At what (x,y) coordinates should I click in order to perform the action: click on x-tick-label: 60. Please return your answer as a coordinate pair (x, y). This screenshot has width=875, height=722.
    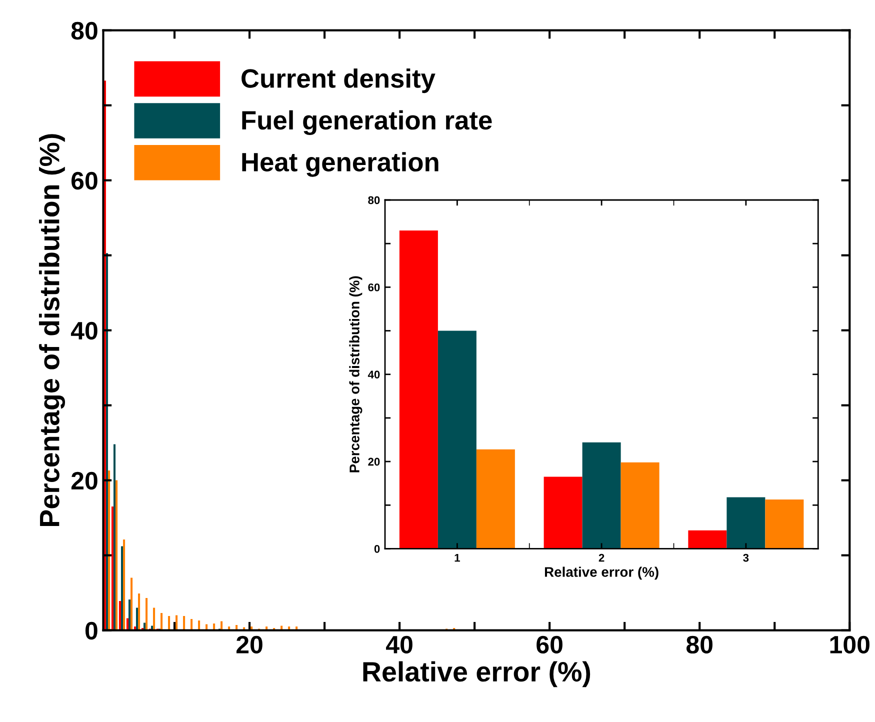
    Looking at the image, I should click on (549, 645).